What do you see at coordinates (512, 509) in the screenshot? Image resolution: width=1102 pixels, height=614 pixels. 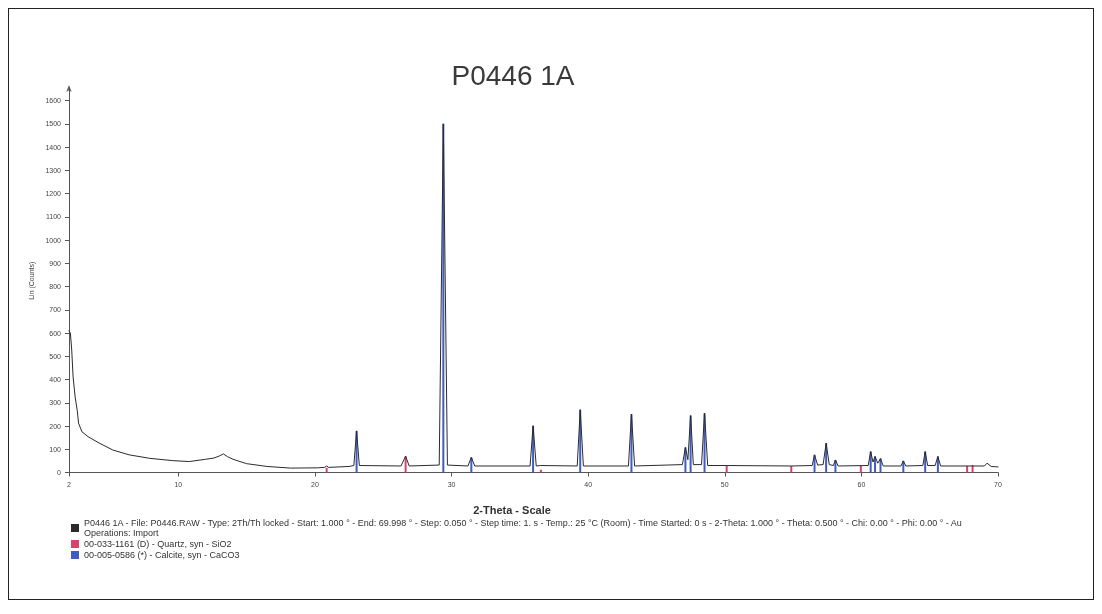 I see `x-axis-title: 2-Theta - Scale` at bounding box center [512, 509].